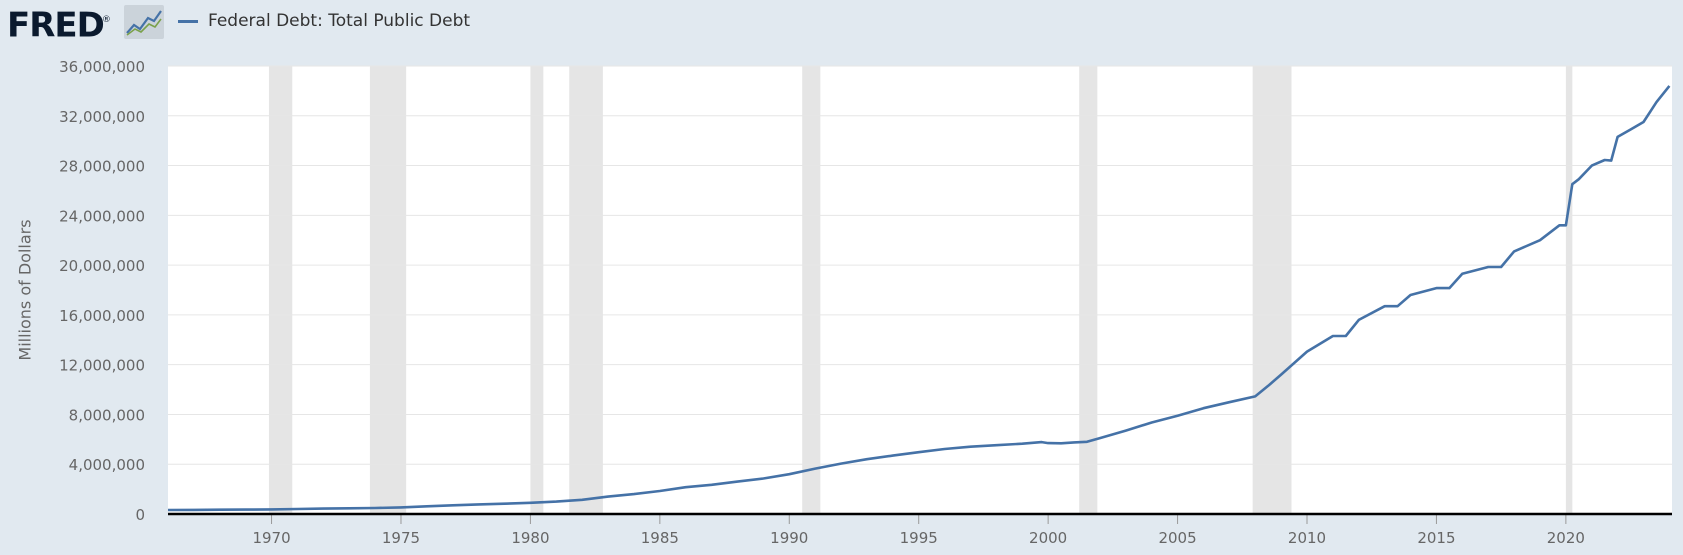 This screenshot has width=1683, height=555. What do you see at coordinates (107, 415) in the screenshot?
I see `y-tick-label: 8,000,000` at bounding box center [107, 415].